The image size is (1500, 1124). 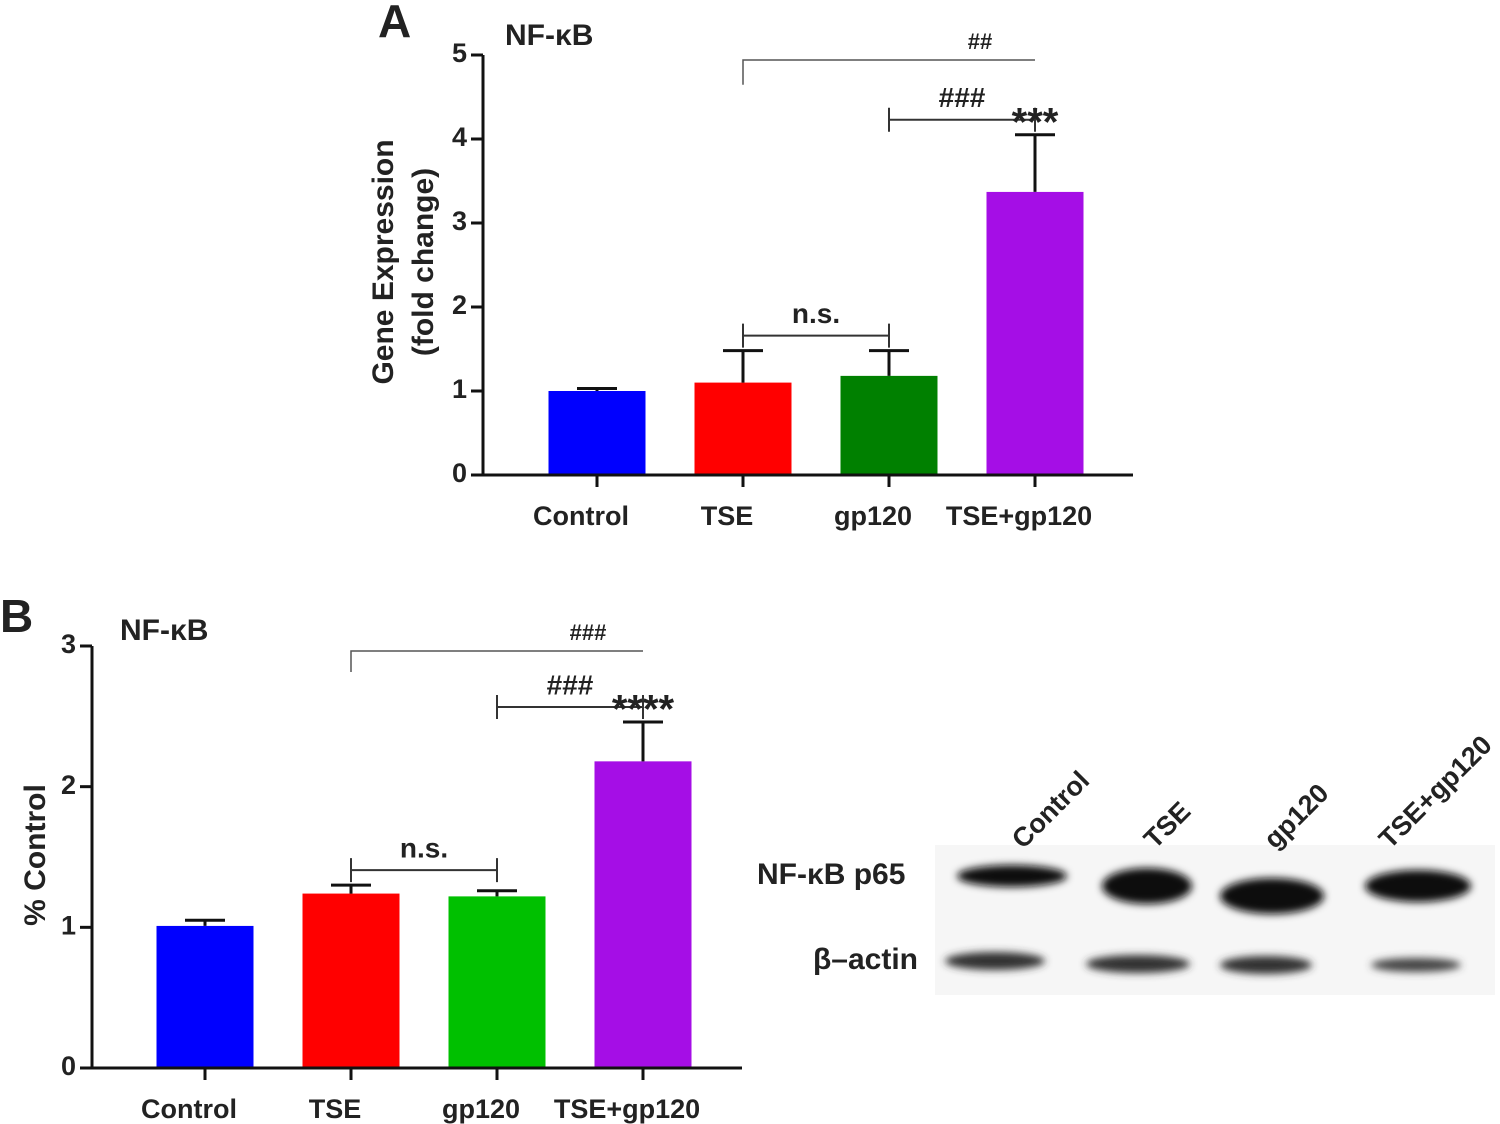 What do you see at coordinates (1435, 792) in the screenshot?
I see `blot-lane-label: TSE+gp120` at bounding box center [1435, 792].